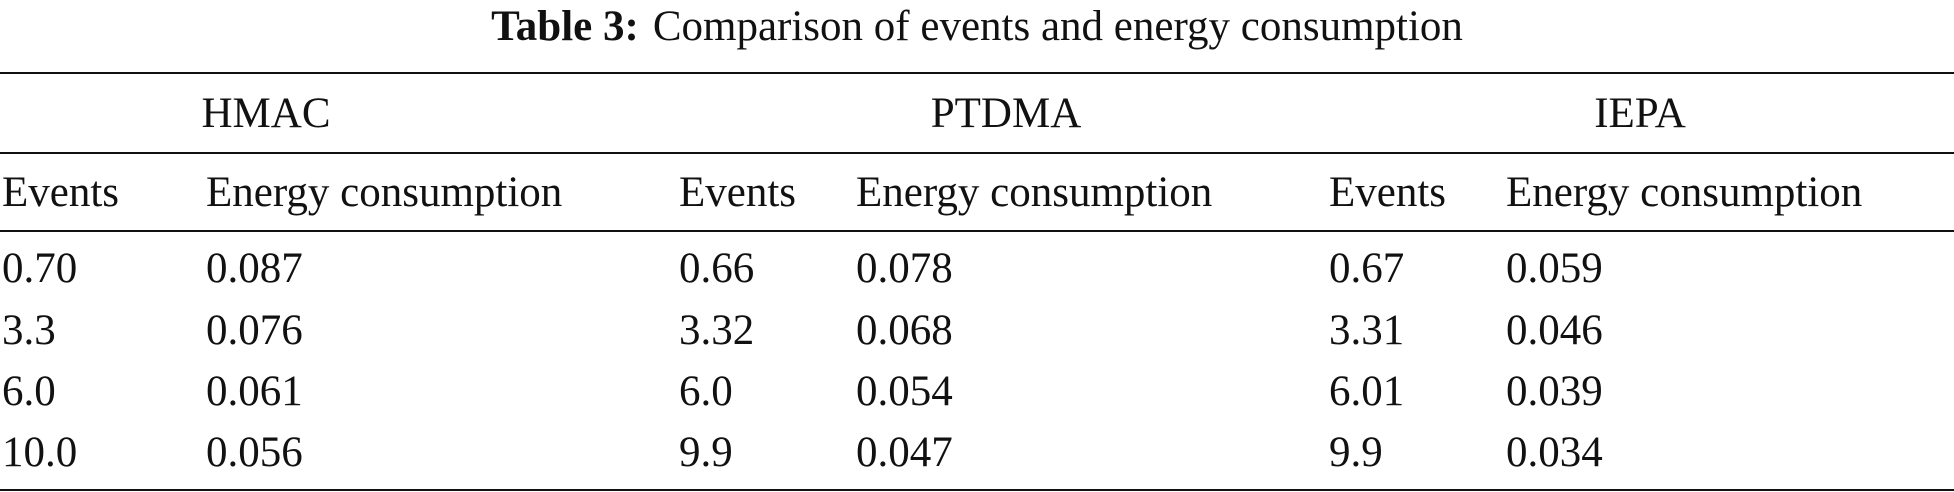  Describe the element at coordinates (254, 452) in the screenshot. I see `table-cell: 0.056` at that location.